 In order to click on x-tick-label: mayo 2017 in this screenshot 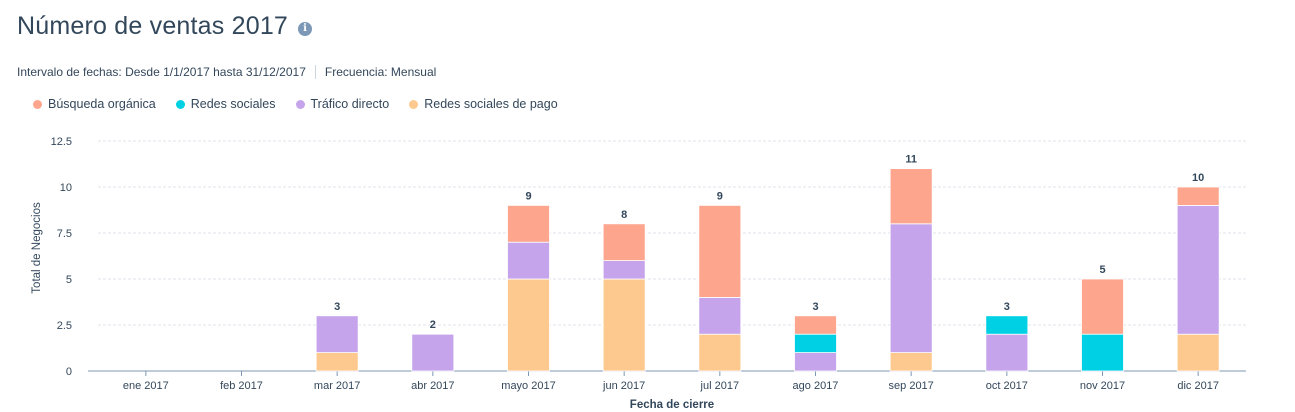, I will do `click(528, 386)`.